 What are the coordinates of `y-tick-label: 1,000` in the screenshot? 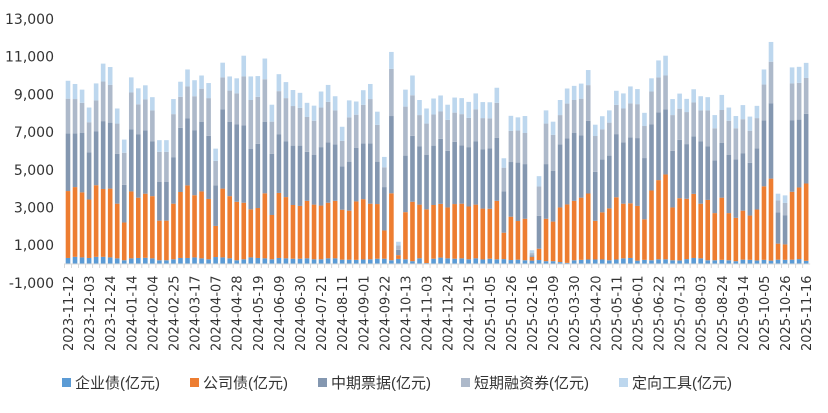 It's located at (34, 246).